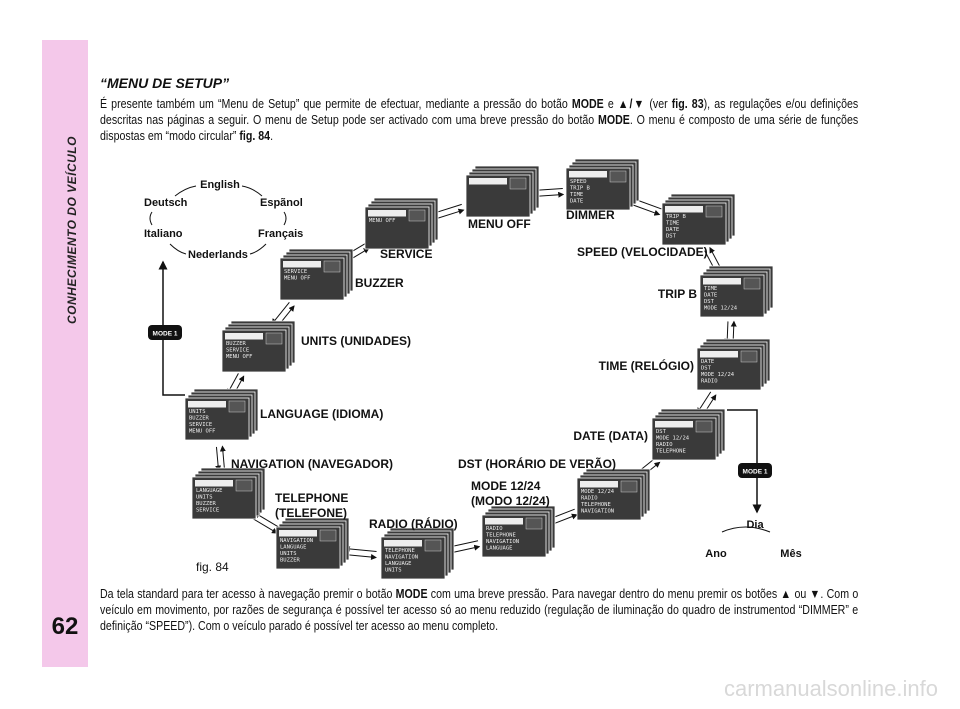 This screenshot has height=709, width=960. Describe the element at coordinates (642, 252) in the screenshot. I see `screen-label: SPEED (VELOCIDADE)` at that location.